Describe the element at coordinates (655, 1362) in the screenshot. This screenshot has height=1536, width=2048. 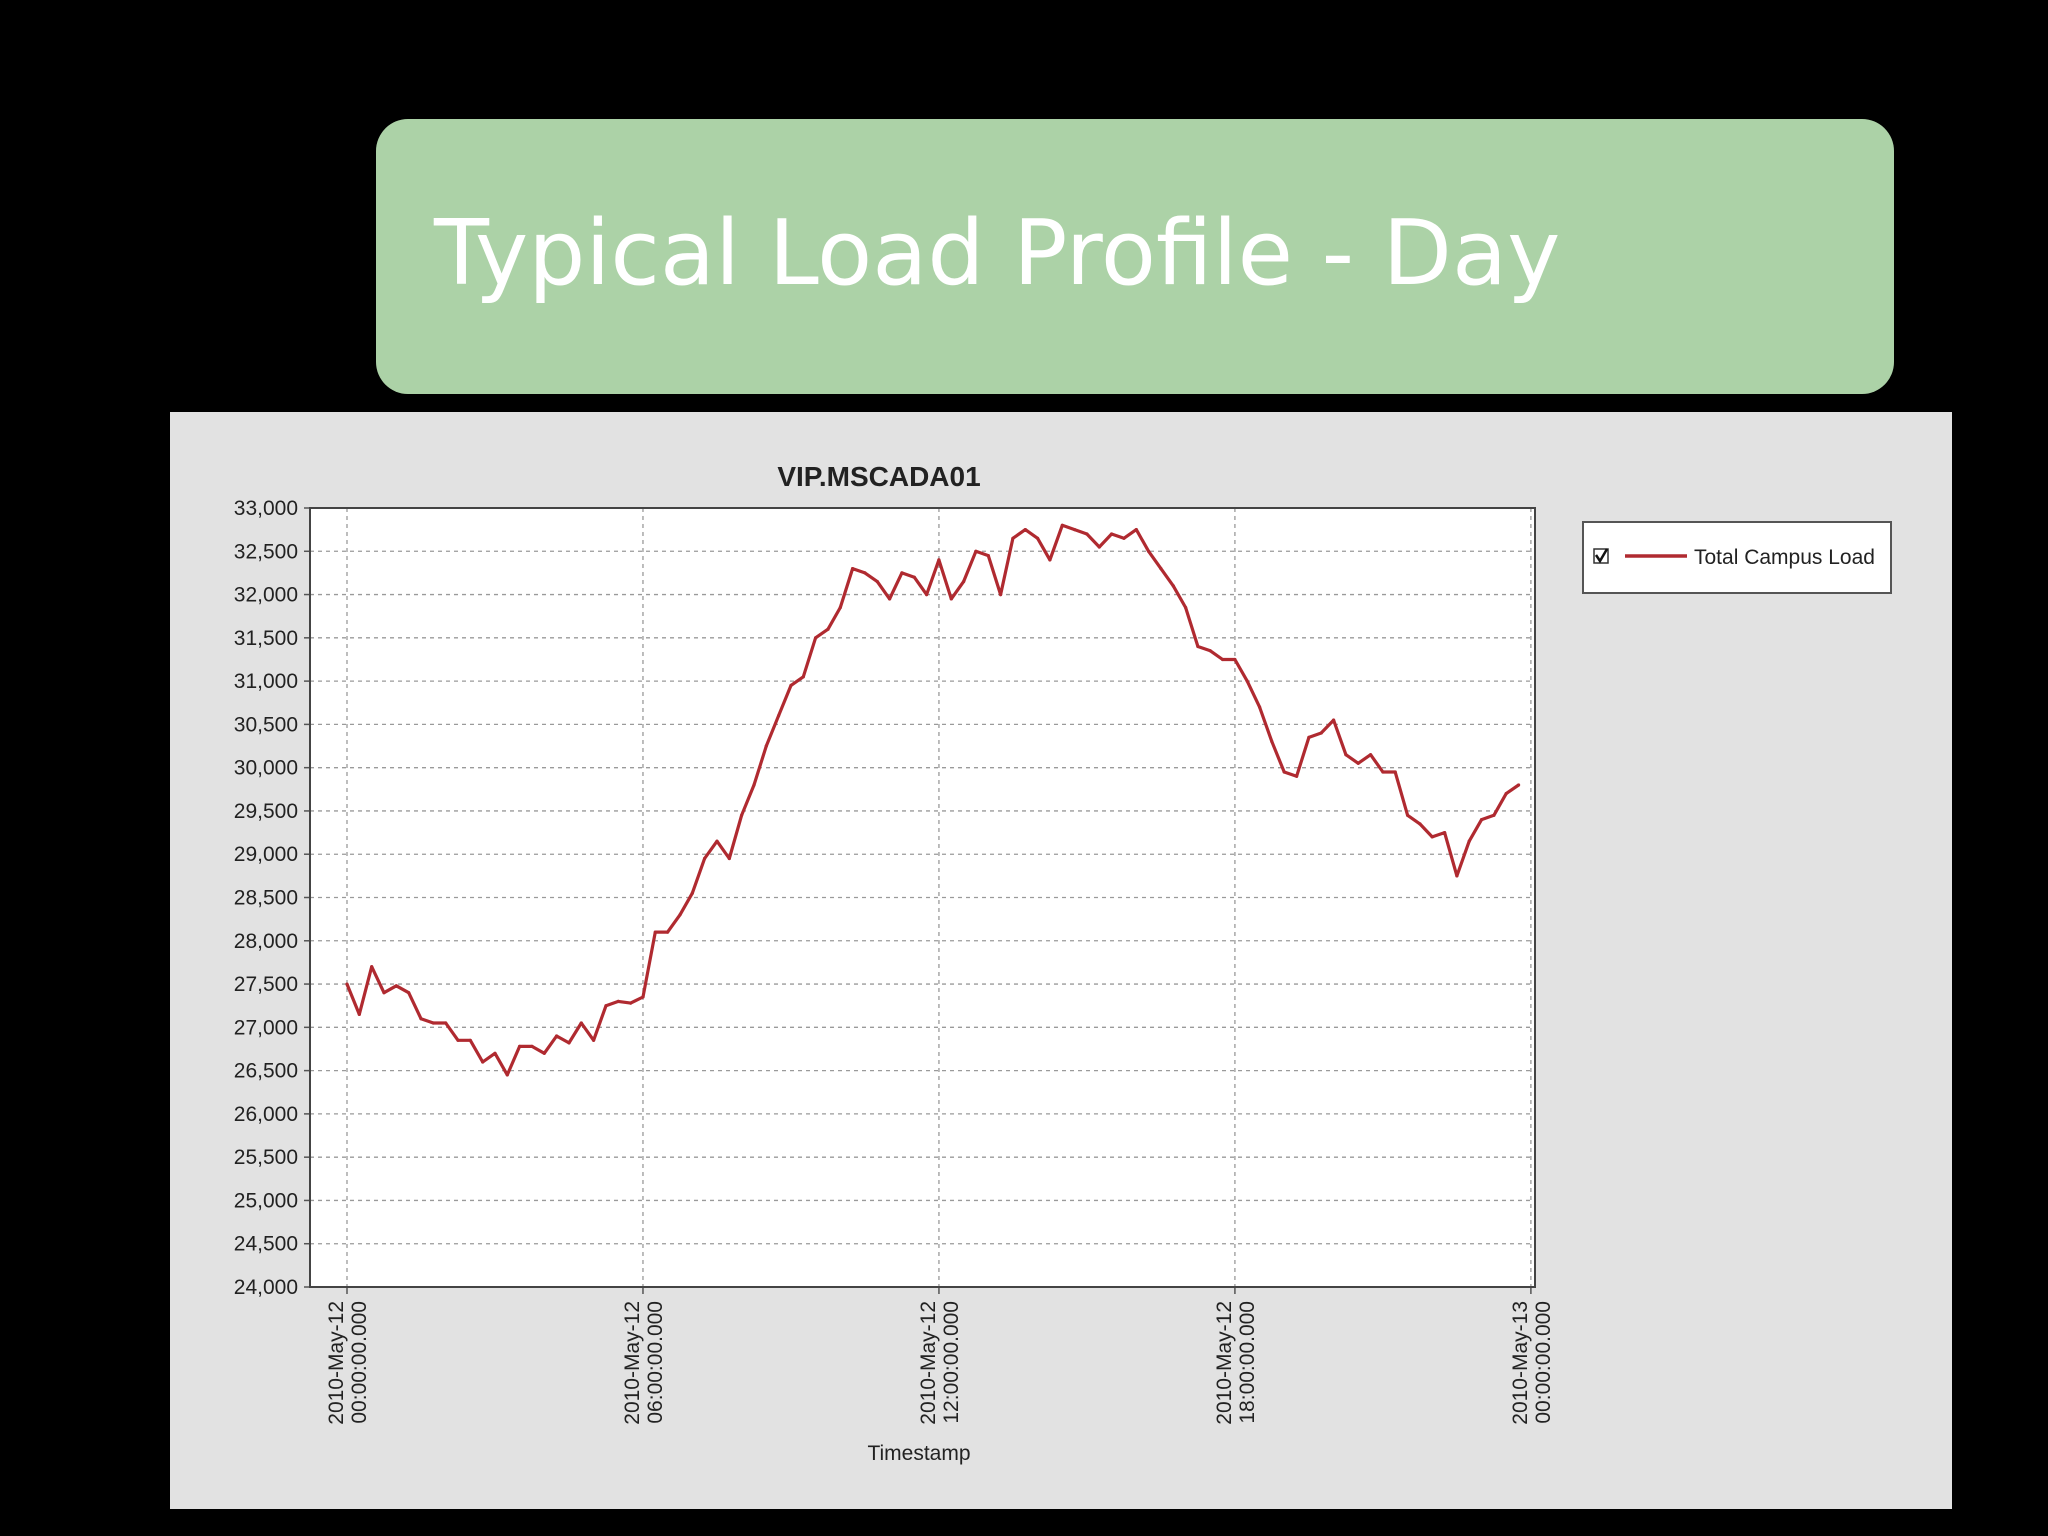
I see `x-tick-label-time: 06:00:00.000` at that location.